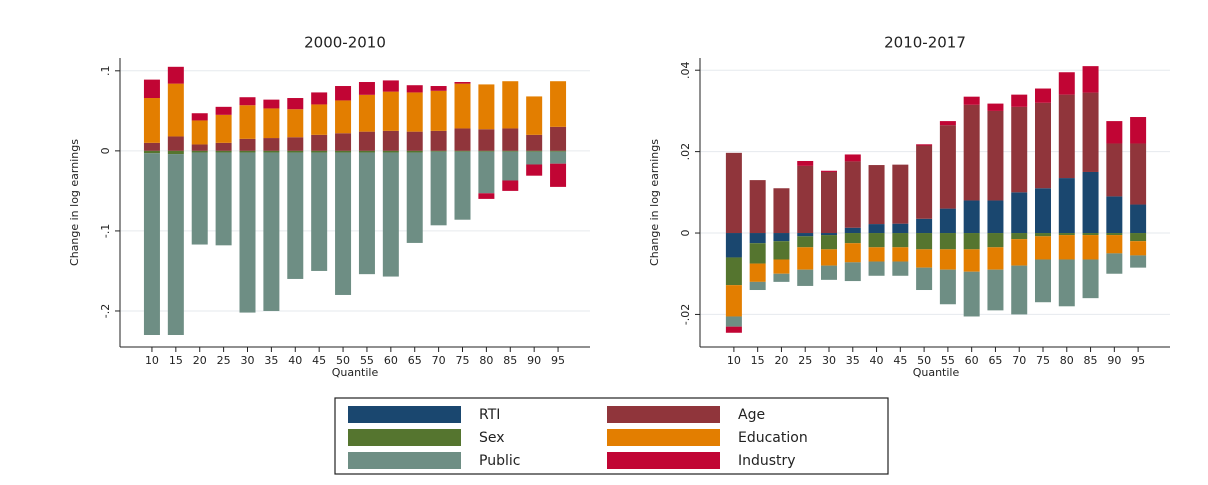 This screenshot has height=485, width=1208. What do you see at coordinates (663, 460) in the screenshot?
I see `legend-swatch` at bounding box center [663, 460].